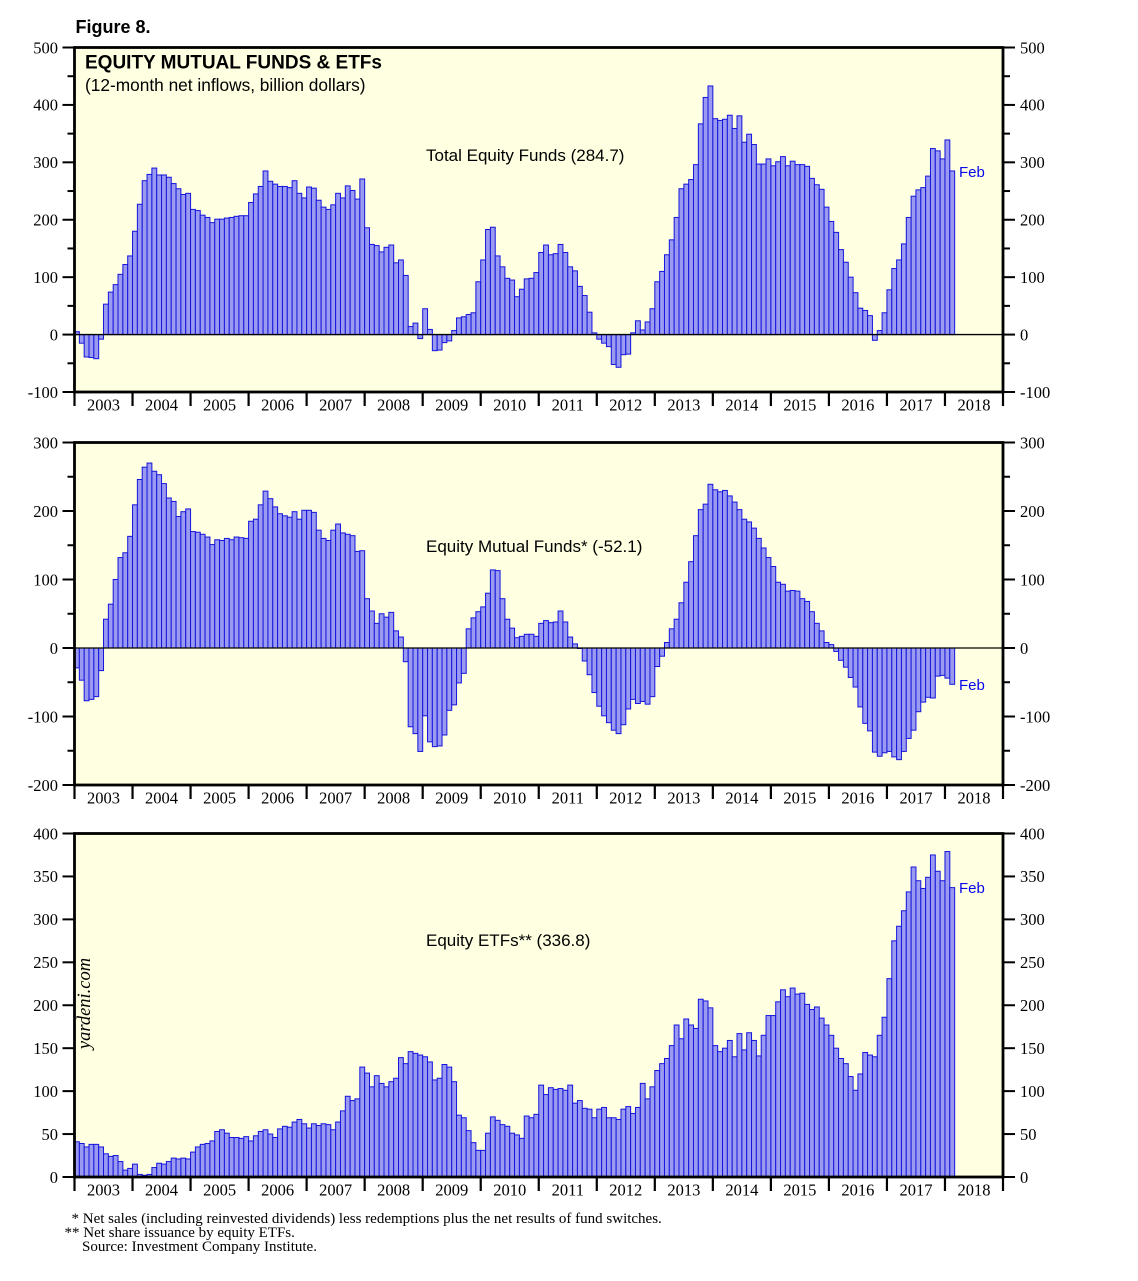 The image size is (1138, 1281). What do you see at coordinates (199, 1247) in the screenshot?
I see `svg-text:Source: Investment Company Ins: Source: Investment Company Institute.` at bounding box center [199, 1247].